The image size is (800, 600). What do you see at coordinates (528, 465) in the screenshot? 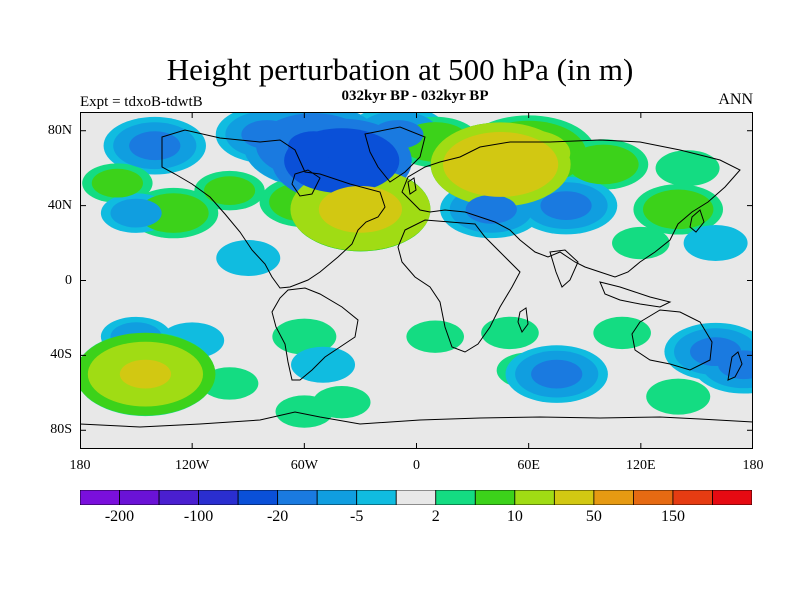
I see `lon-label: 60E` at bounding box center [528, 465].